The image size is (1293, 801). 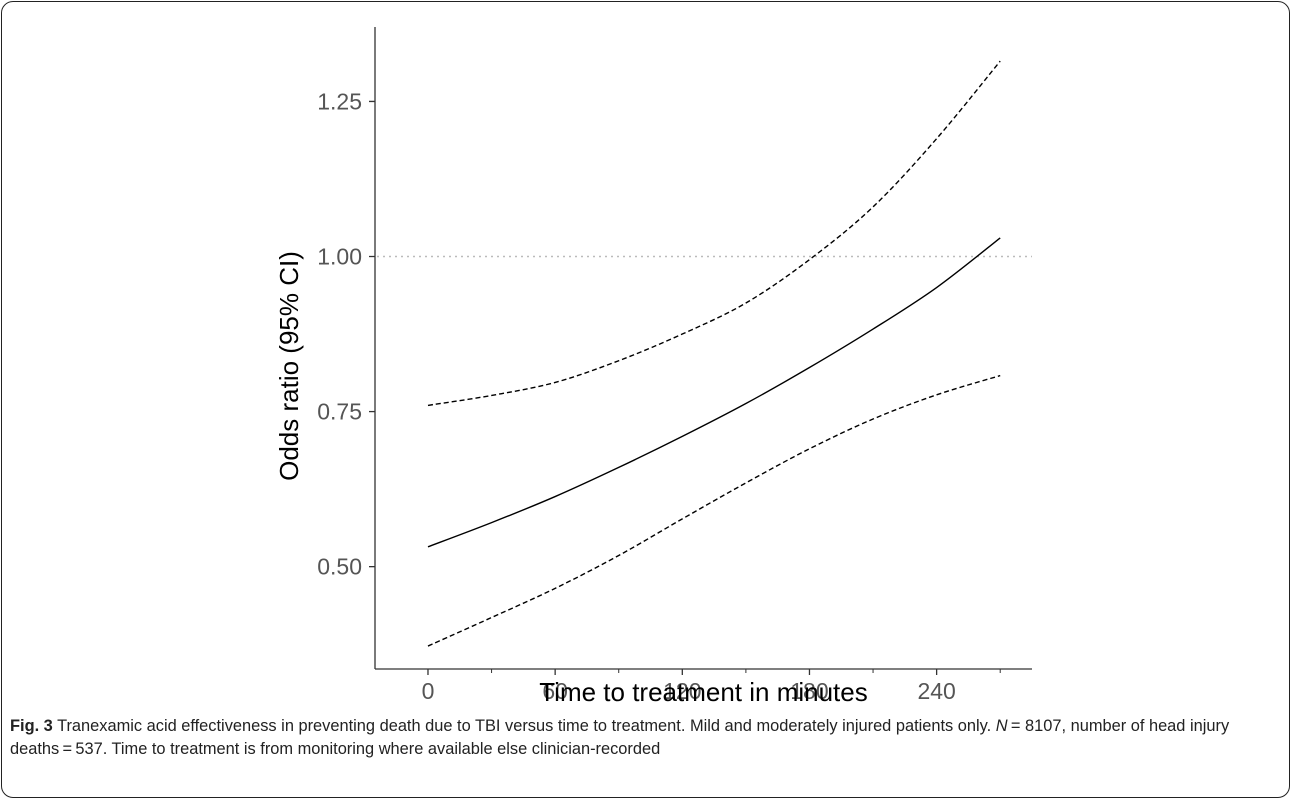 I want to click on y-tick-label: 1.00, so click(x=339, y=257).